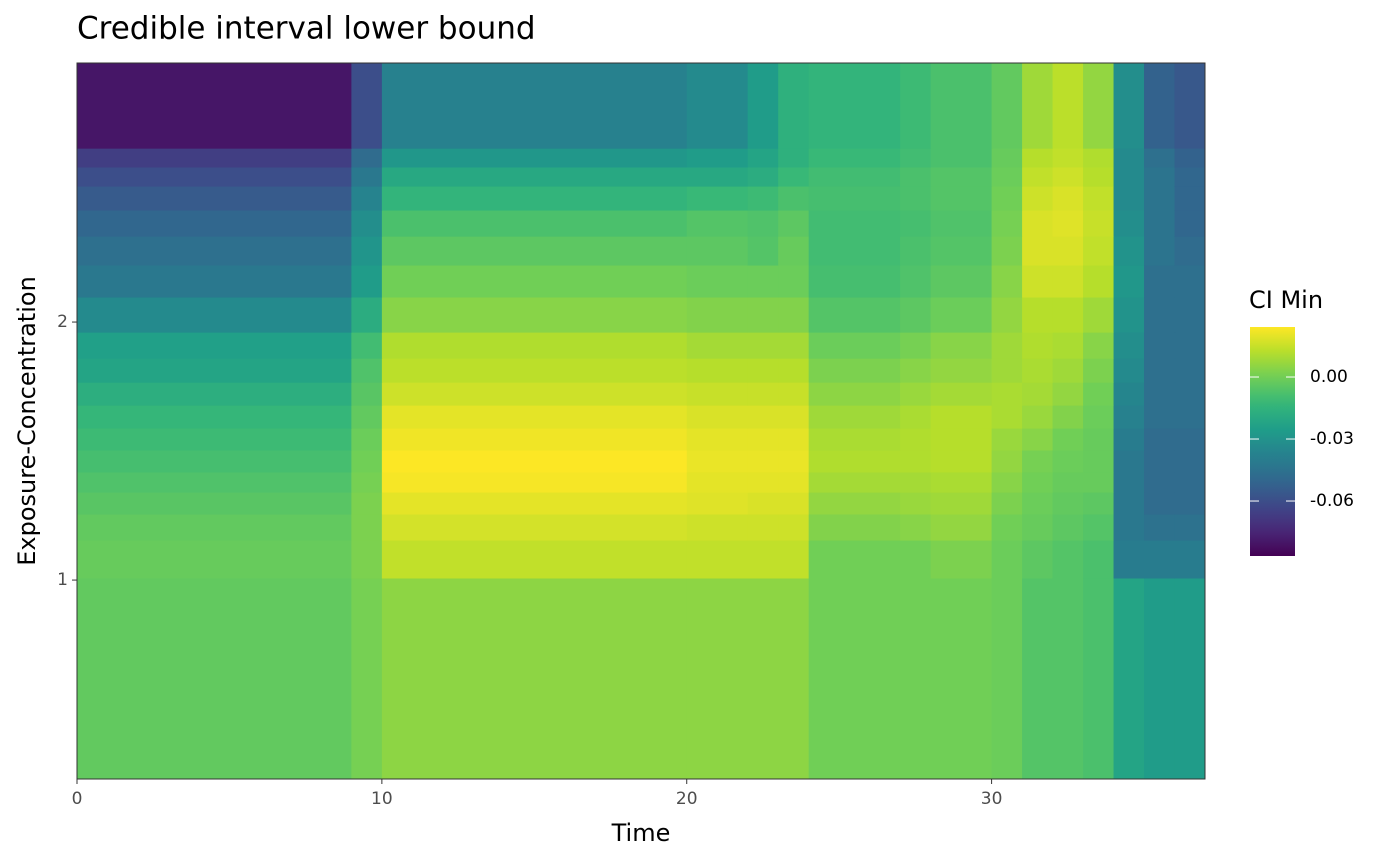 Image resolution: width=1400 pixels, height=865 pixels. What do you see at coordinates (1329, 377) in the screenshot?
I see `colorbar-tick-label: 0.00` at bounding box center [1329, 377].